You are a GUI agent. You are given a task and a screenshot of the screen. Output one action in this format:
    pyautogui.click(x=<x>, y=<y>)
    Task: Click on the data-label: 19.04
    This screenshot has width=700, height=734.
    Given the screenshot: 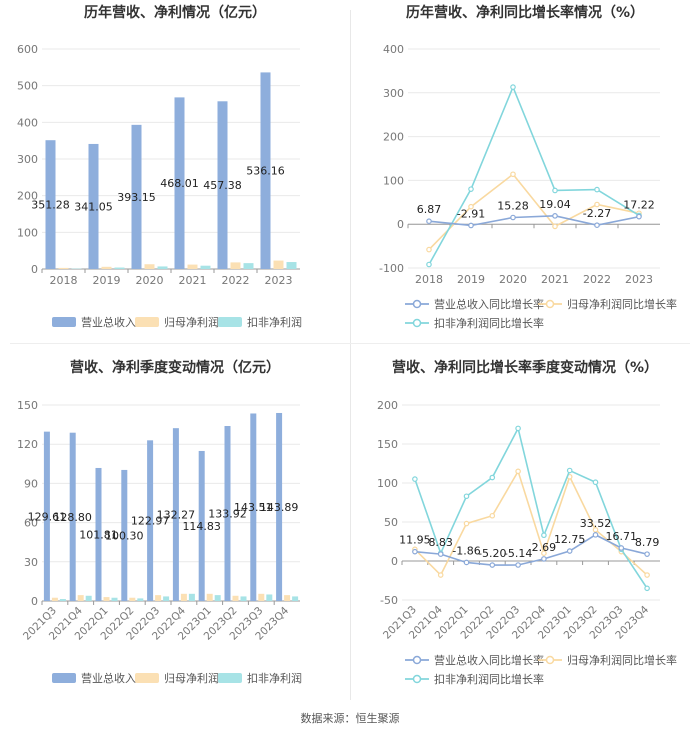 What is the action you would take?
    pyautogui.click(x=555, y=204)
    